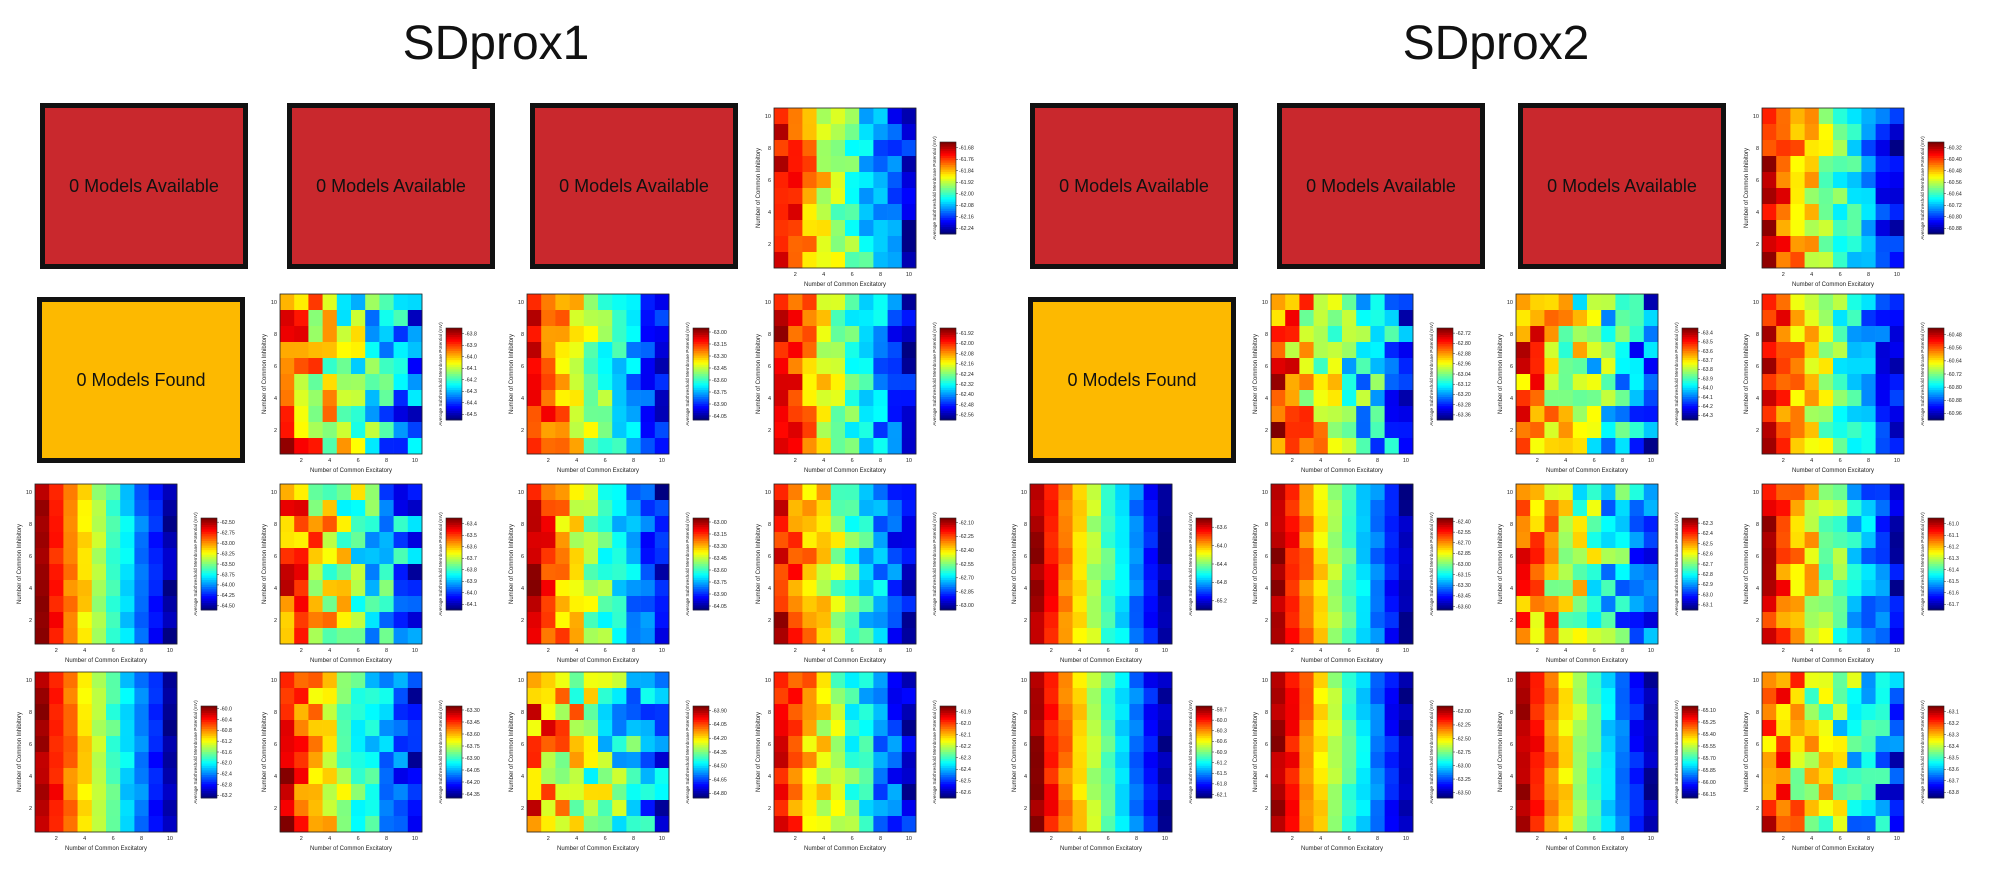 The width and height of the screenshot is (1999, 874). What do you see at coordinates (1537, 839) in the screenshot?
I see `x-tick-label: 2` at bounding box center [1537, 839].